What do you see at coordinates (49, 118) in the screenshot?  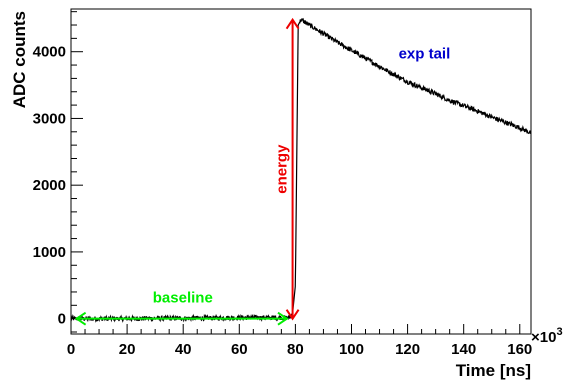 I see `y-tick-label: 3000` at bounding box center [49, 118].